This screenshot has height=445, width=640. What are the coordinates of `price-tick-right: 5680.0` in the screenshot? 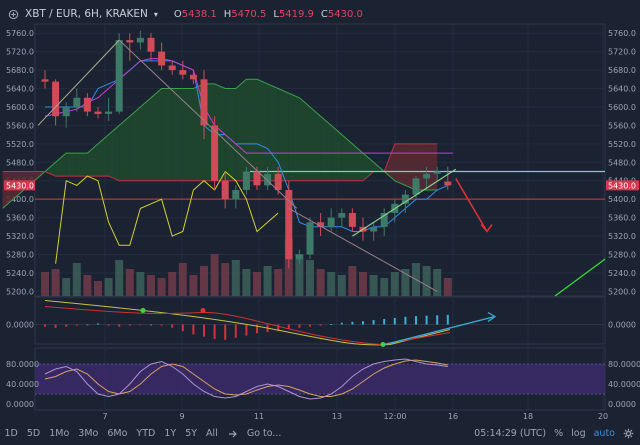 It's located at (622, 70).